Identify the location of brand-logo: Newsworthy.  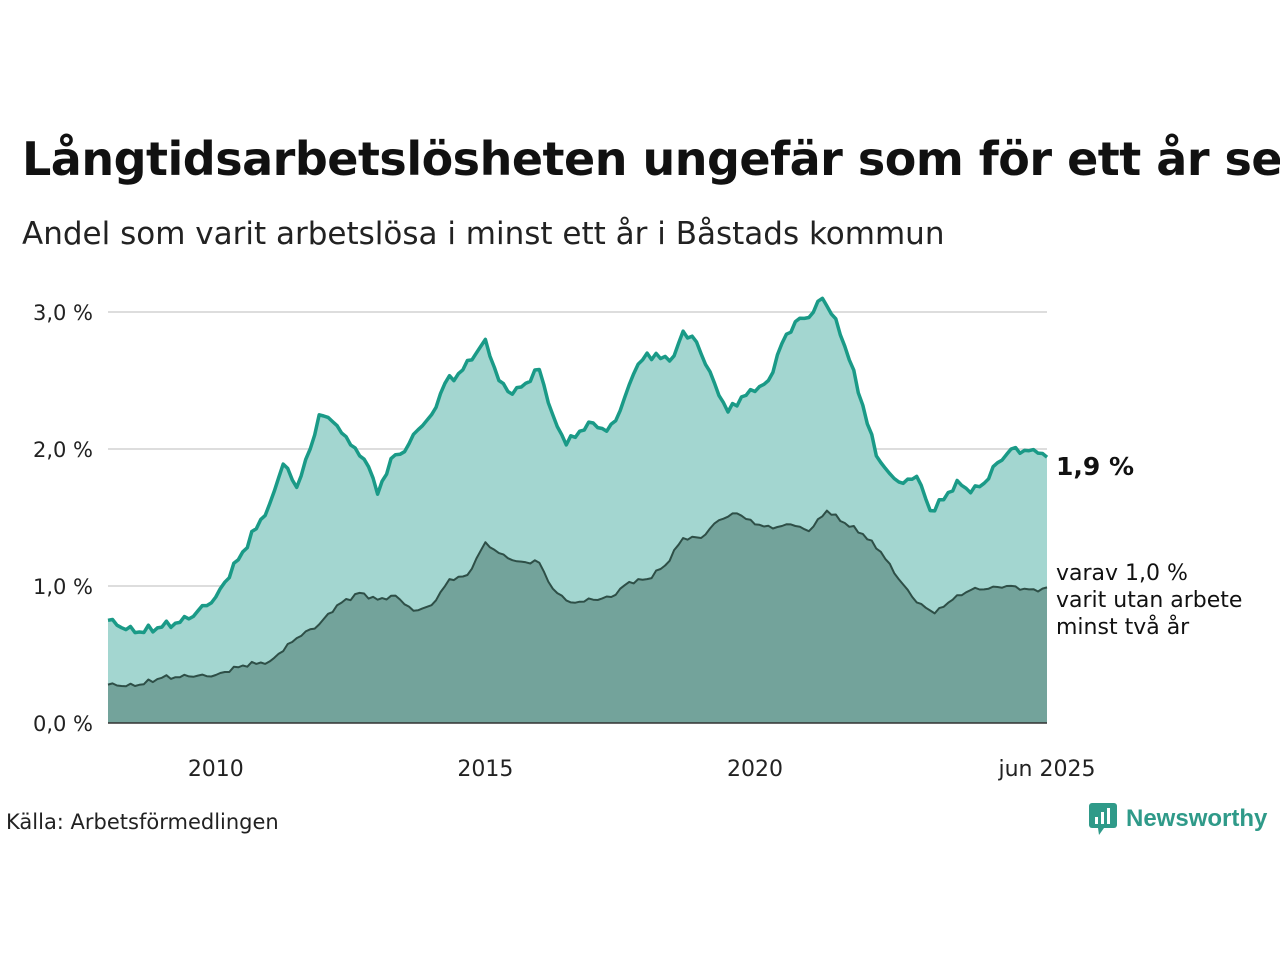
(1177, 819).